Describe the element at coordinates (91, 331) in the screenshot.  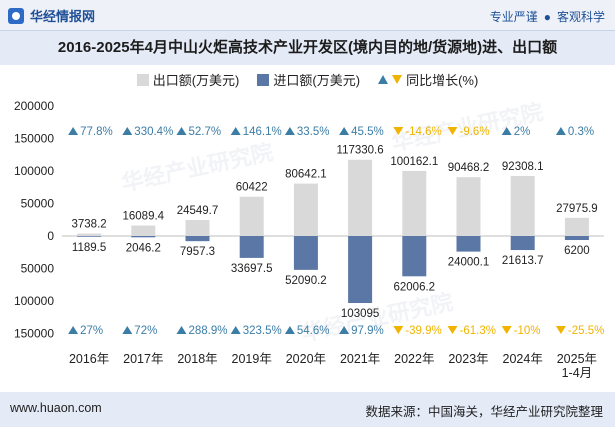
I see `import-growth-label: 27%` at that location.